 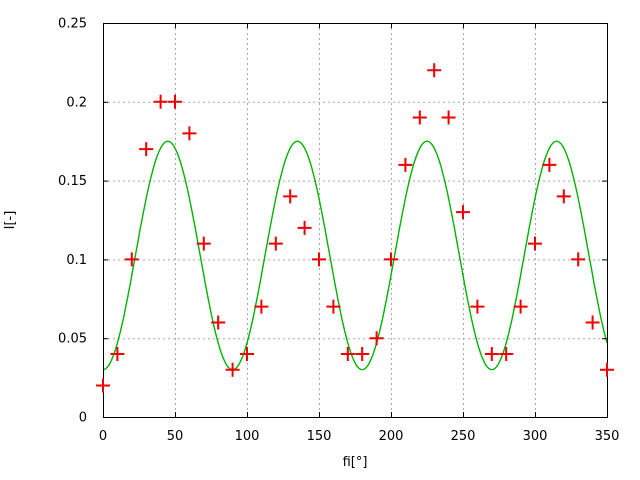 What do you see at coordinates (83, 418) in the screenshot?
I see `y-tick-label: 0` at bounding box center [83, 418].